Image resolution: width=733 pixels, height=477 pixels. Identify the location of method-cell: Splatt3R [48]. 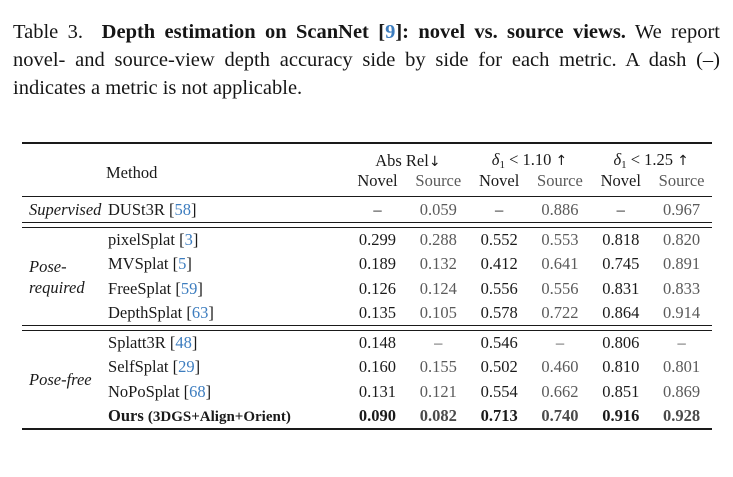
(153, 343).